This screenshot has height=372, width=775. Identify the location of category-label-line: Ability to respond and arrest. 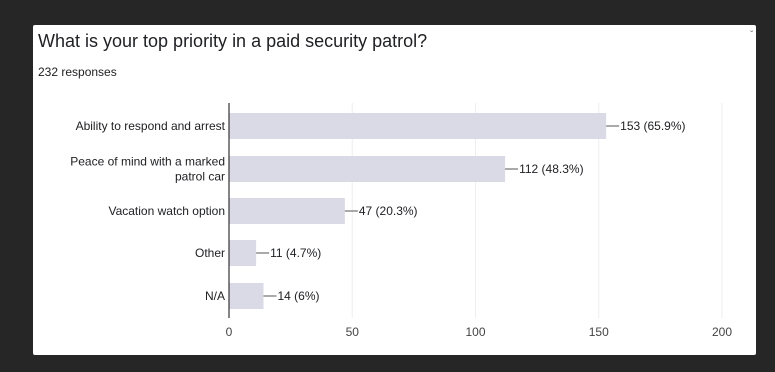
(151, 126).